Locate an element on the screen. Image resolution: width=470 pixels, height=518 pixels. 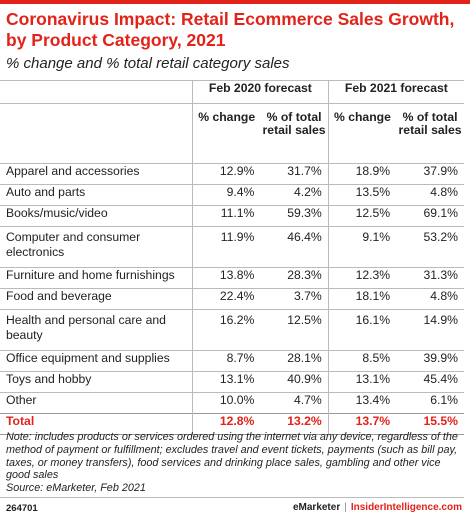
cell-2020-change: 11.1% is located at coordinates (226, 216).